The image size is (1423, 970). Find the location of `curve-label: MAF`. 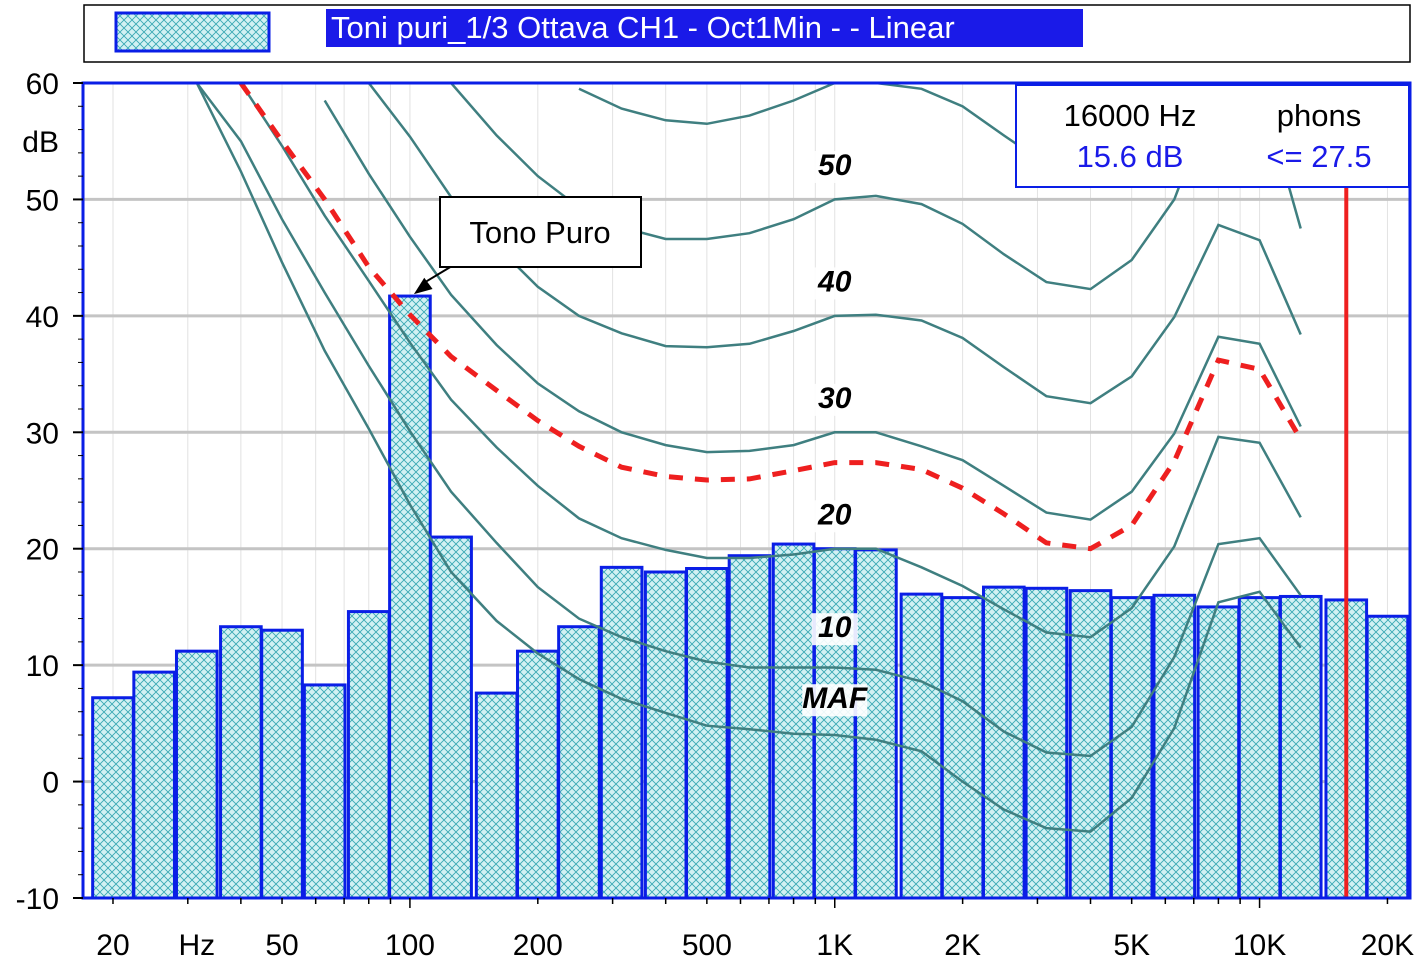

curve-label: MAF is located at coordinates (835, 698).